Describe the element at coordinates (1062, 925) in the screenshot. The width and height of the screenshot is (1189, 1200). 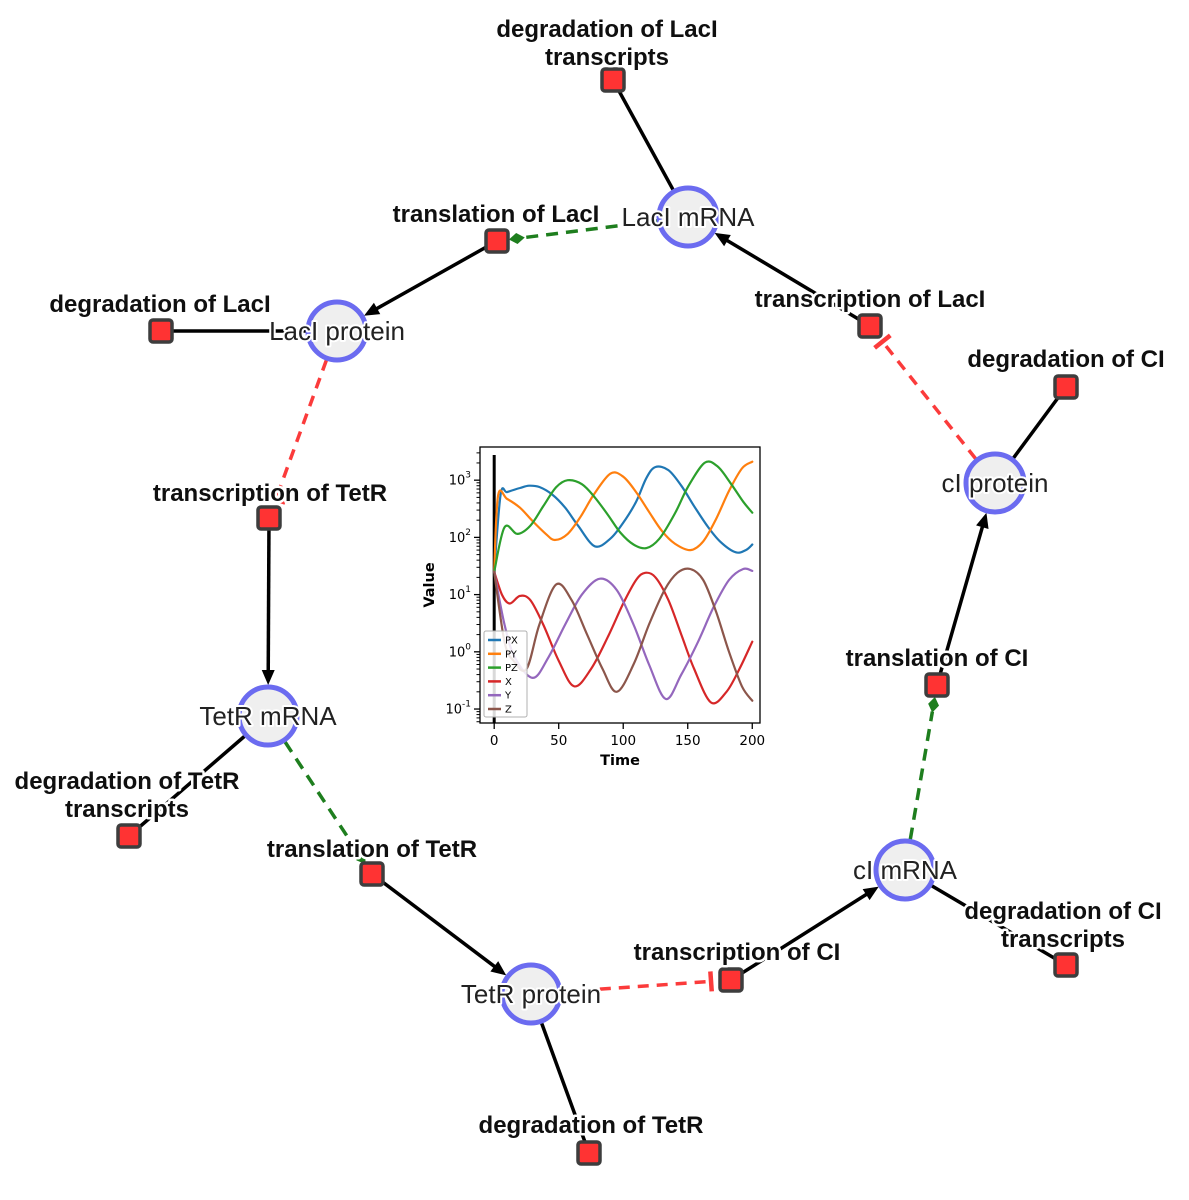
I see `reaction-label-degradation-of-ci-transcripts: degradation of CI transcripts` at that location.